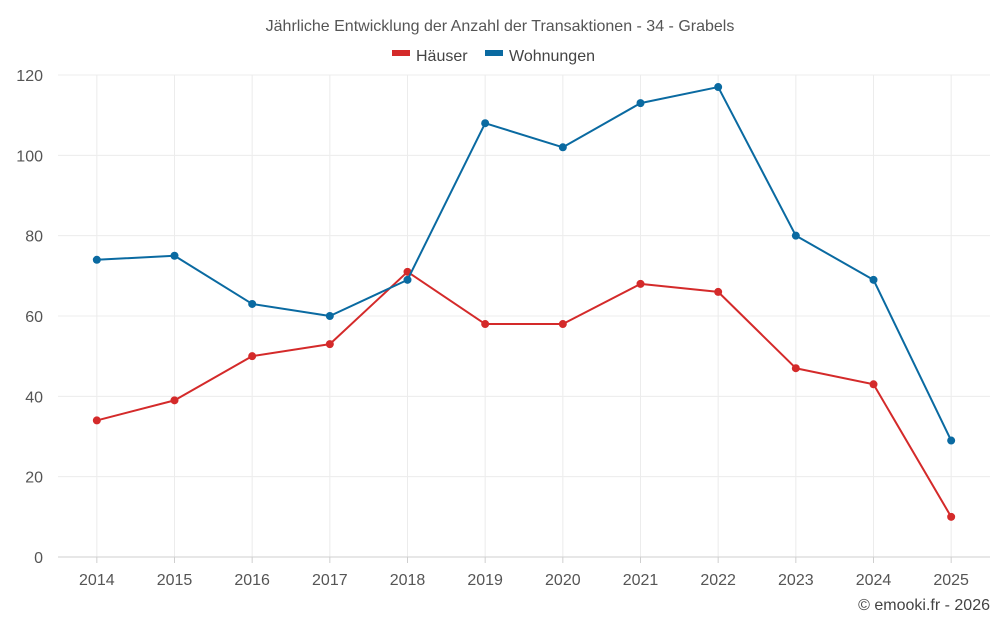  Describe the element at coordinates (951, 580) in the screenshot. I see `x-tick-label: 2025` at that location.